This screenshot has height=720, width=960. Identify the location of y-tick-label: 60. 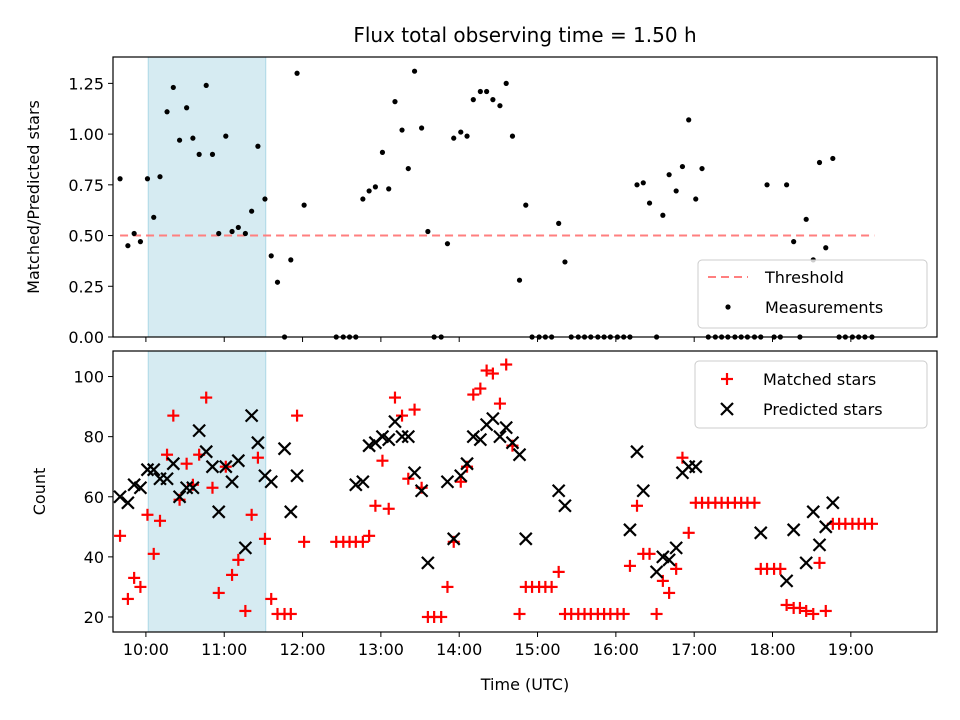
(94, 497).